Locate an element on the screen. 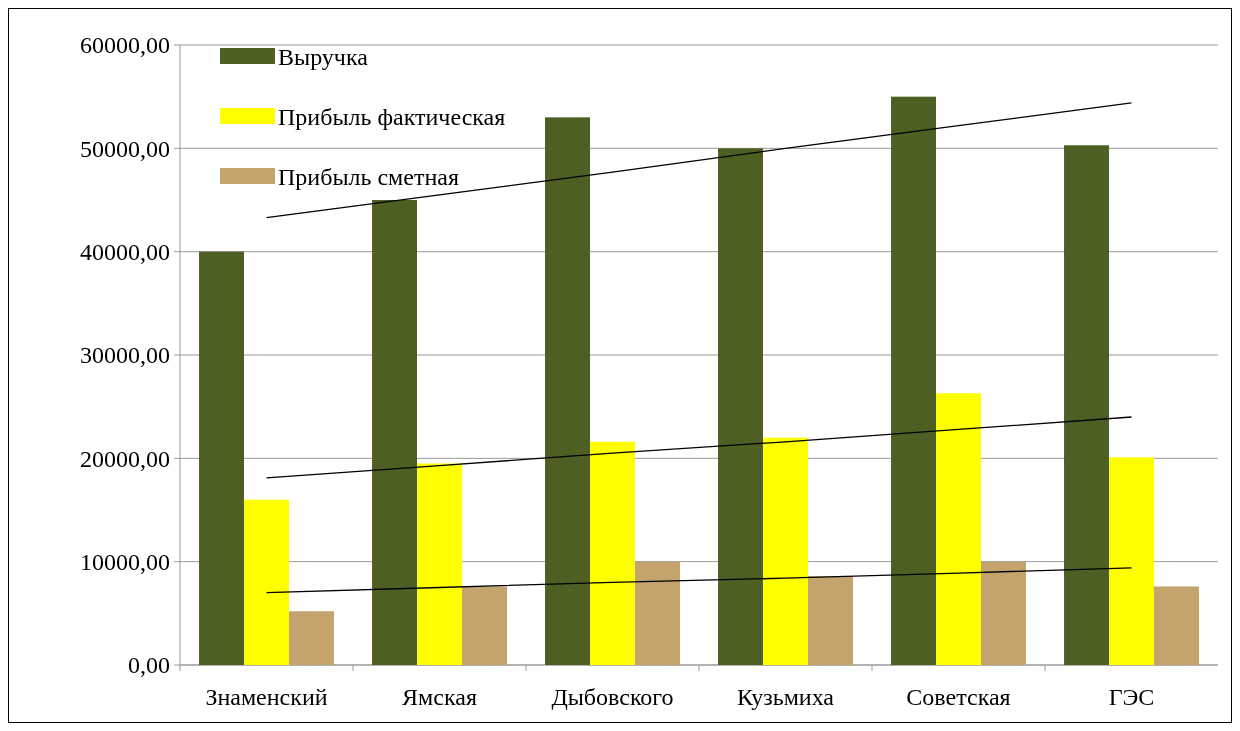 This screenshot has width=1240, height=731. x-tick-label: Знаменский is located at coordinates (266, 697).